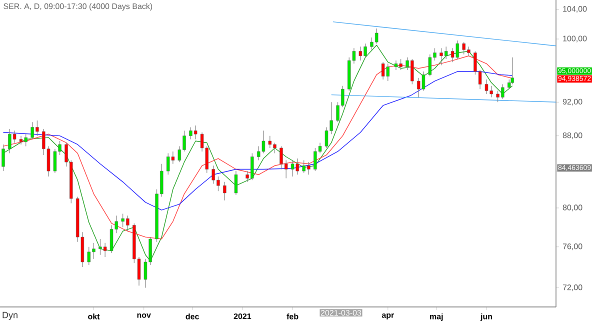 This screenshot has height=323, width=600. What do you see at coordinates (572, 247) in the screenshot?
I see `y-tick-label: 76,00` at bounding box center [572, 247].